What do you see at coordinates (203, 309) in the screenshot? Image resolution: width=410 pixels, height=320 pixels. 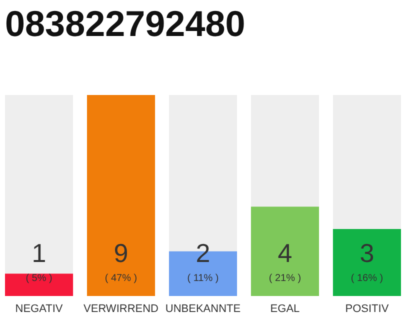 I see `x-tick-label: UNBEKANNTE` at bounding box center [203, 309].